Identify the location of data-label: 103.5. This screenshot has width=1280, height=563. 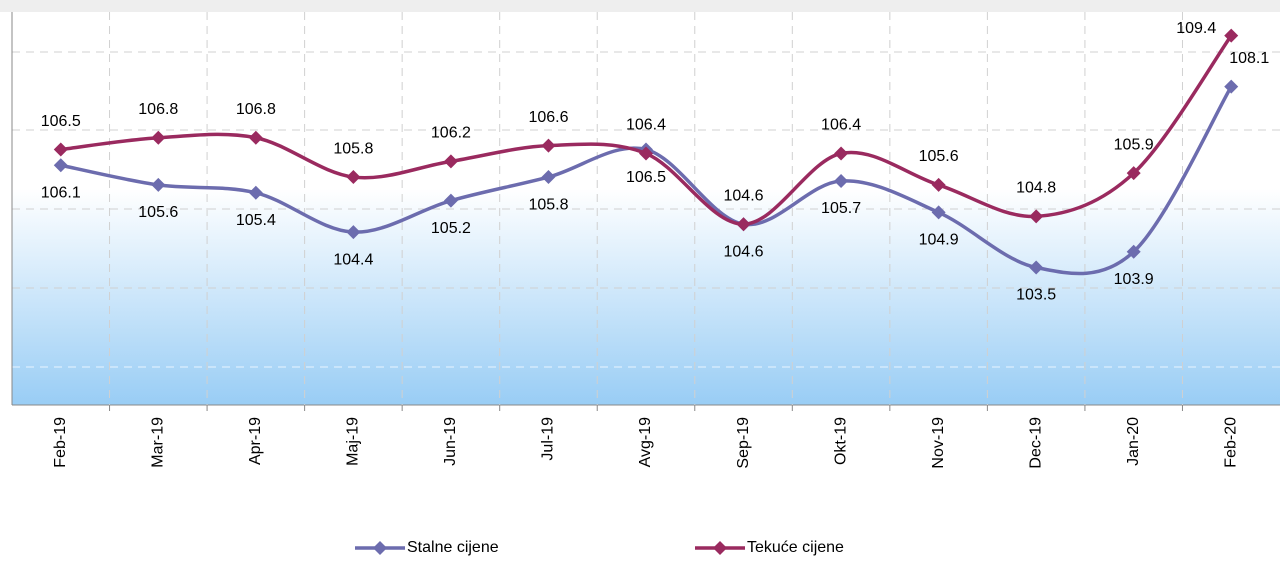
(1036, 295).